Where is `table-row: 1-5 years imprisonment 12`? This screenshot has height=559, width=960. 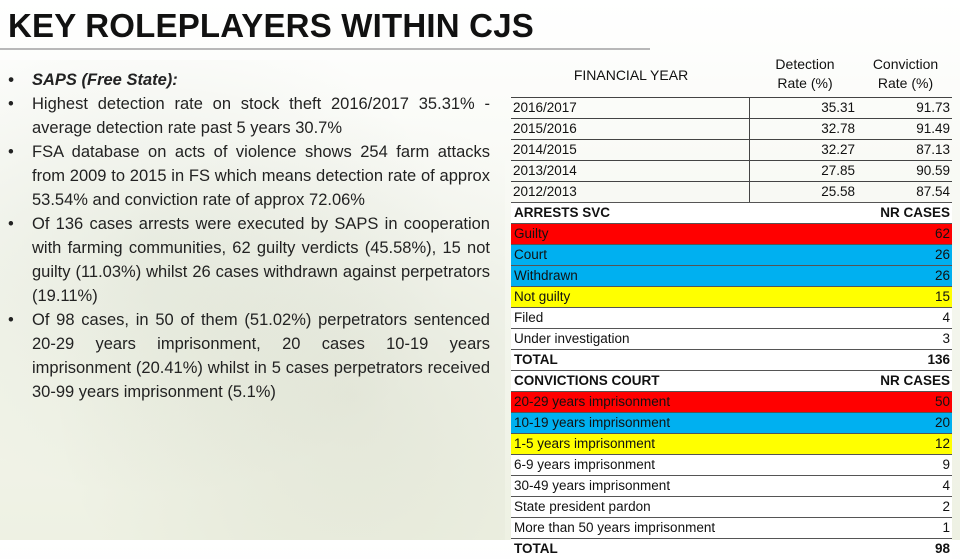
table-row: 1-5 years imprisonment 12 is located at coordinates (731, 443).